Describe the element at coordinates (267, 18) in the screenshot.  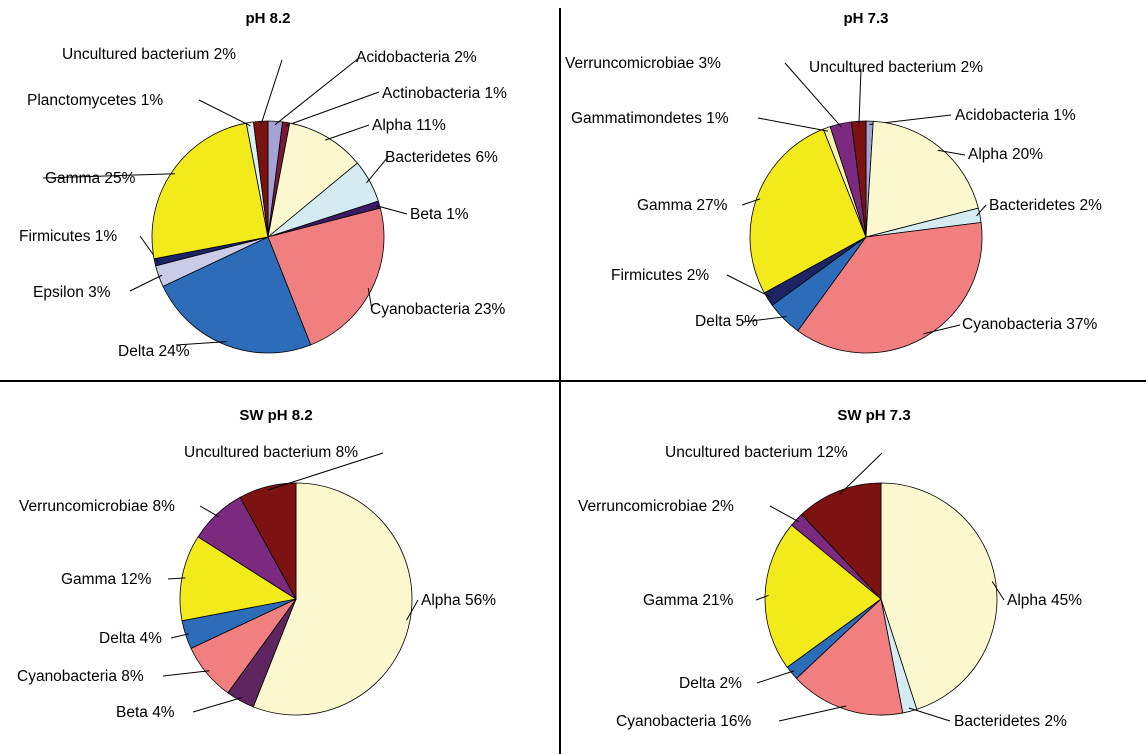
I see `panel-title: pH 8.2` at that location.